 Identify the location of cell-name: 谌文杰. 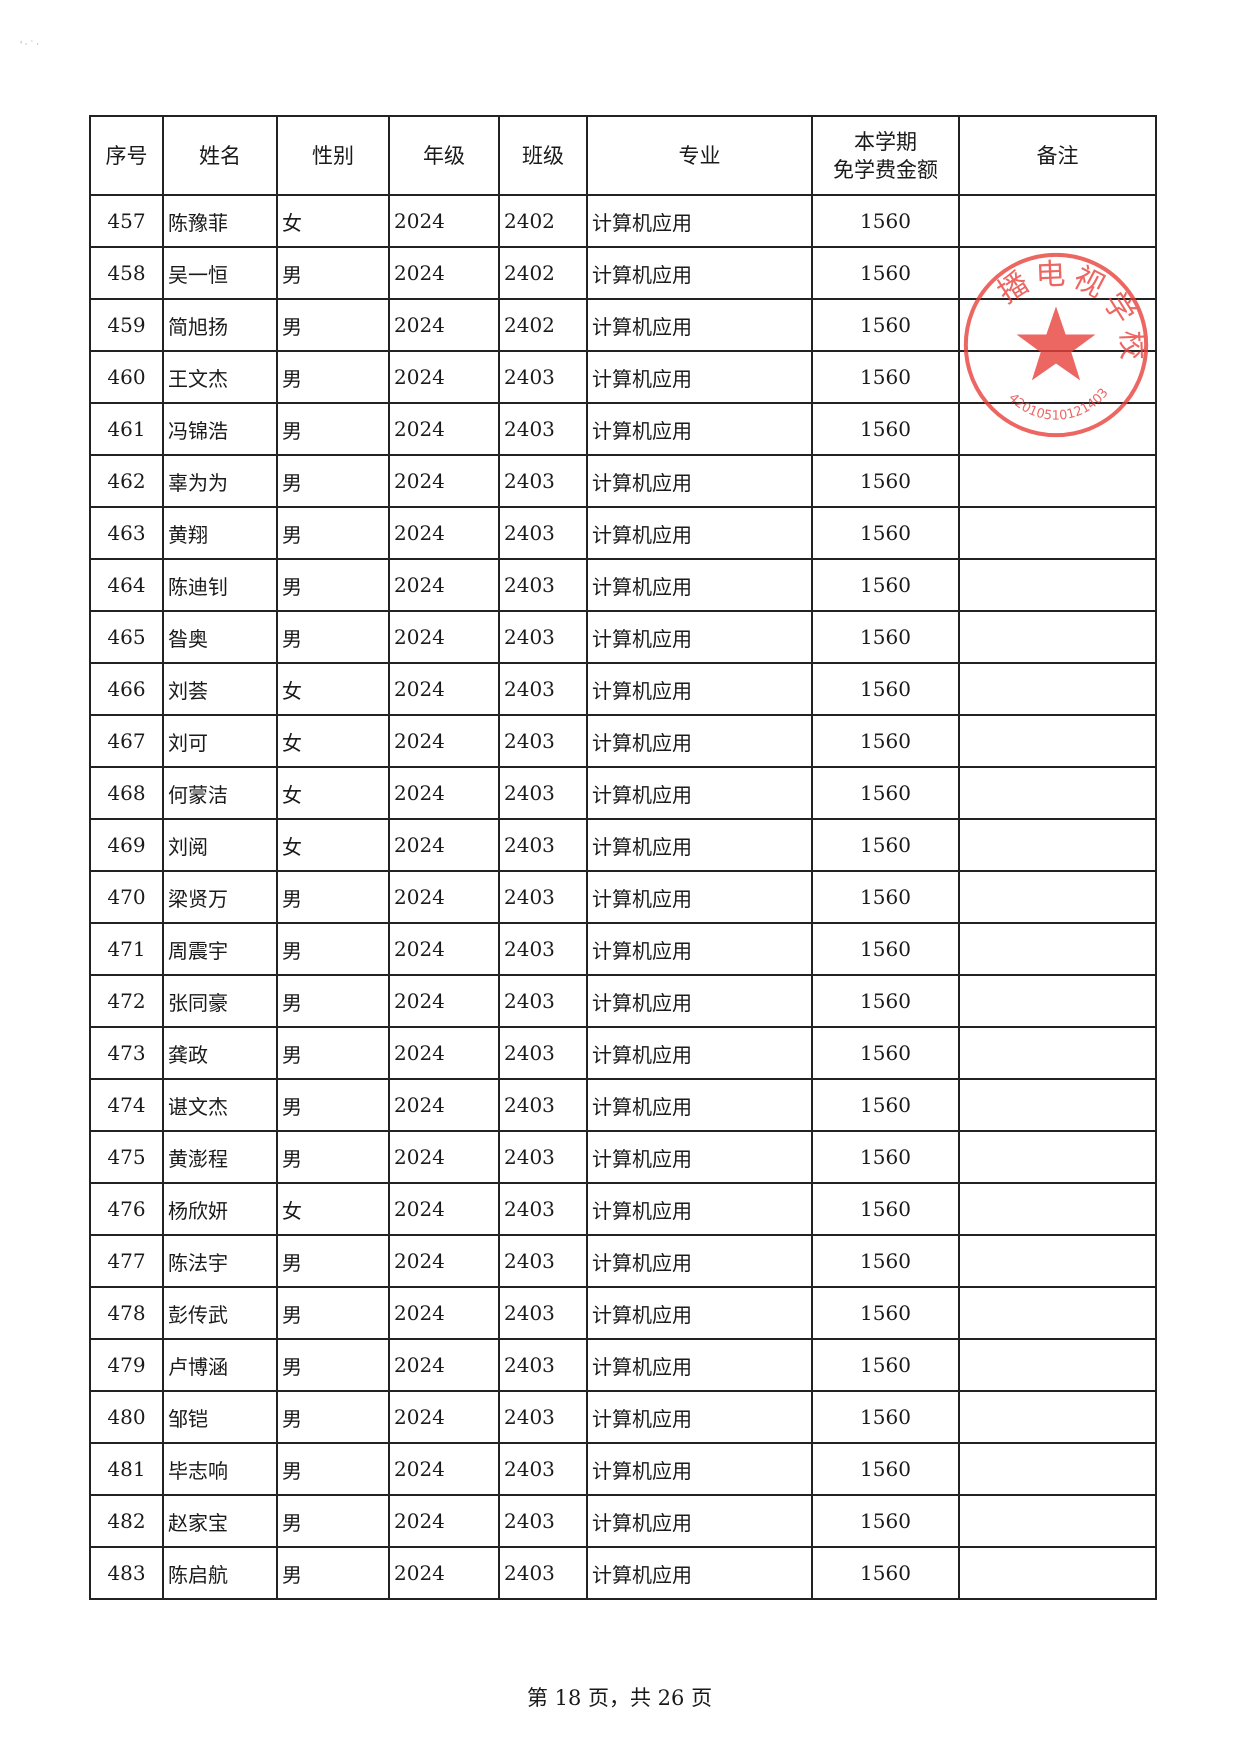
(220, 1105).